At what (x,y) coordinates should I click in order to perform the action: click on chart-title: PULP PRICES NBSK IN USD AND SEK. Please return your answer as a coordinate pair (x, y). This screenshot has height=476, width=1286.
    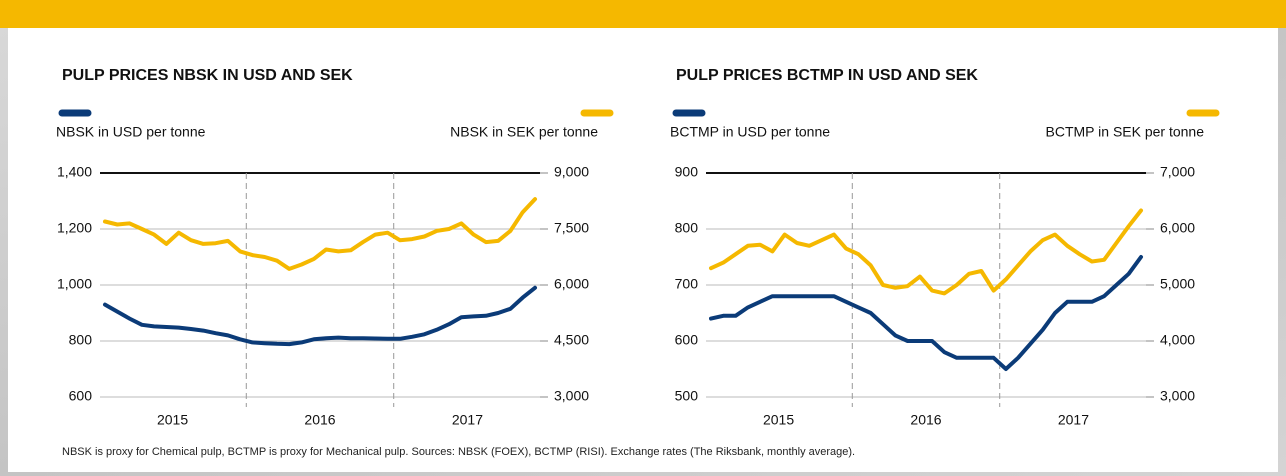
    Looking at the image, I should click on (207, 75).